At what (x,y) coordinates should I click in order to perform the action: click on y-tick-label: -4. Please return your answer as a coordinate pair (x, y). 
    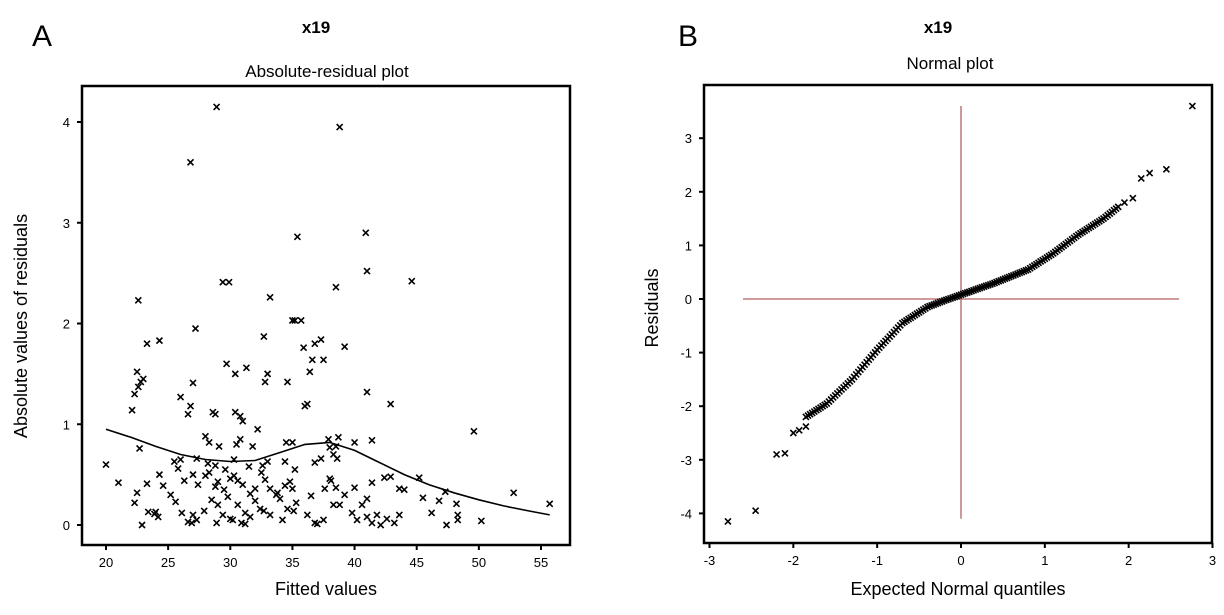
    Looking at the image, I should click on (686, 513).